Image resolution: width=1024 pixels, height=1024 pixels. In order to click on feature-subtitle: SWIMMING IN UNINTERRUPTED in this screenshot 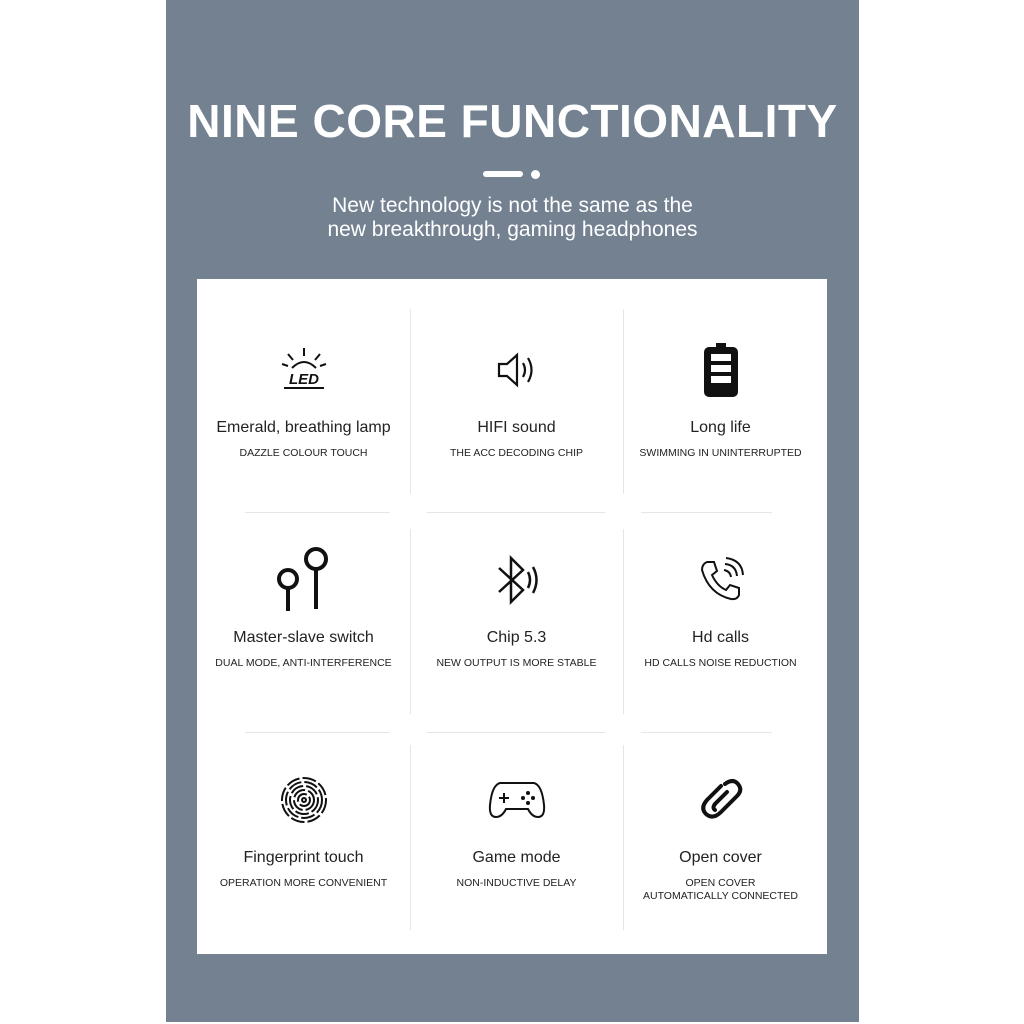, I will do `click(720, 453)`.